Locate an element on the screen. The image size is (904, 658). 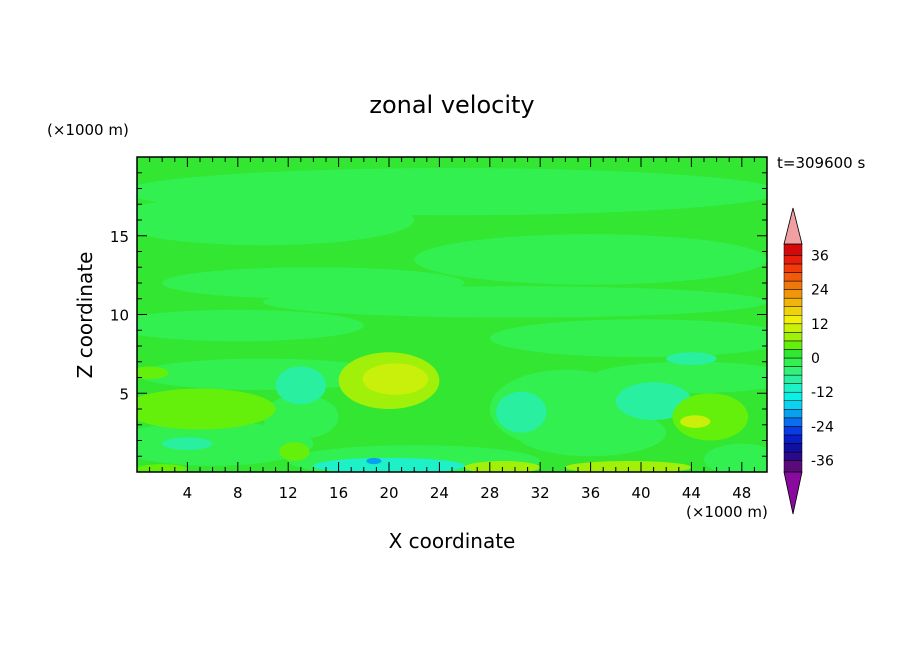
y-axis-label: Z coordinate is located at coordinates (85, 315).